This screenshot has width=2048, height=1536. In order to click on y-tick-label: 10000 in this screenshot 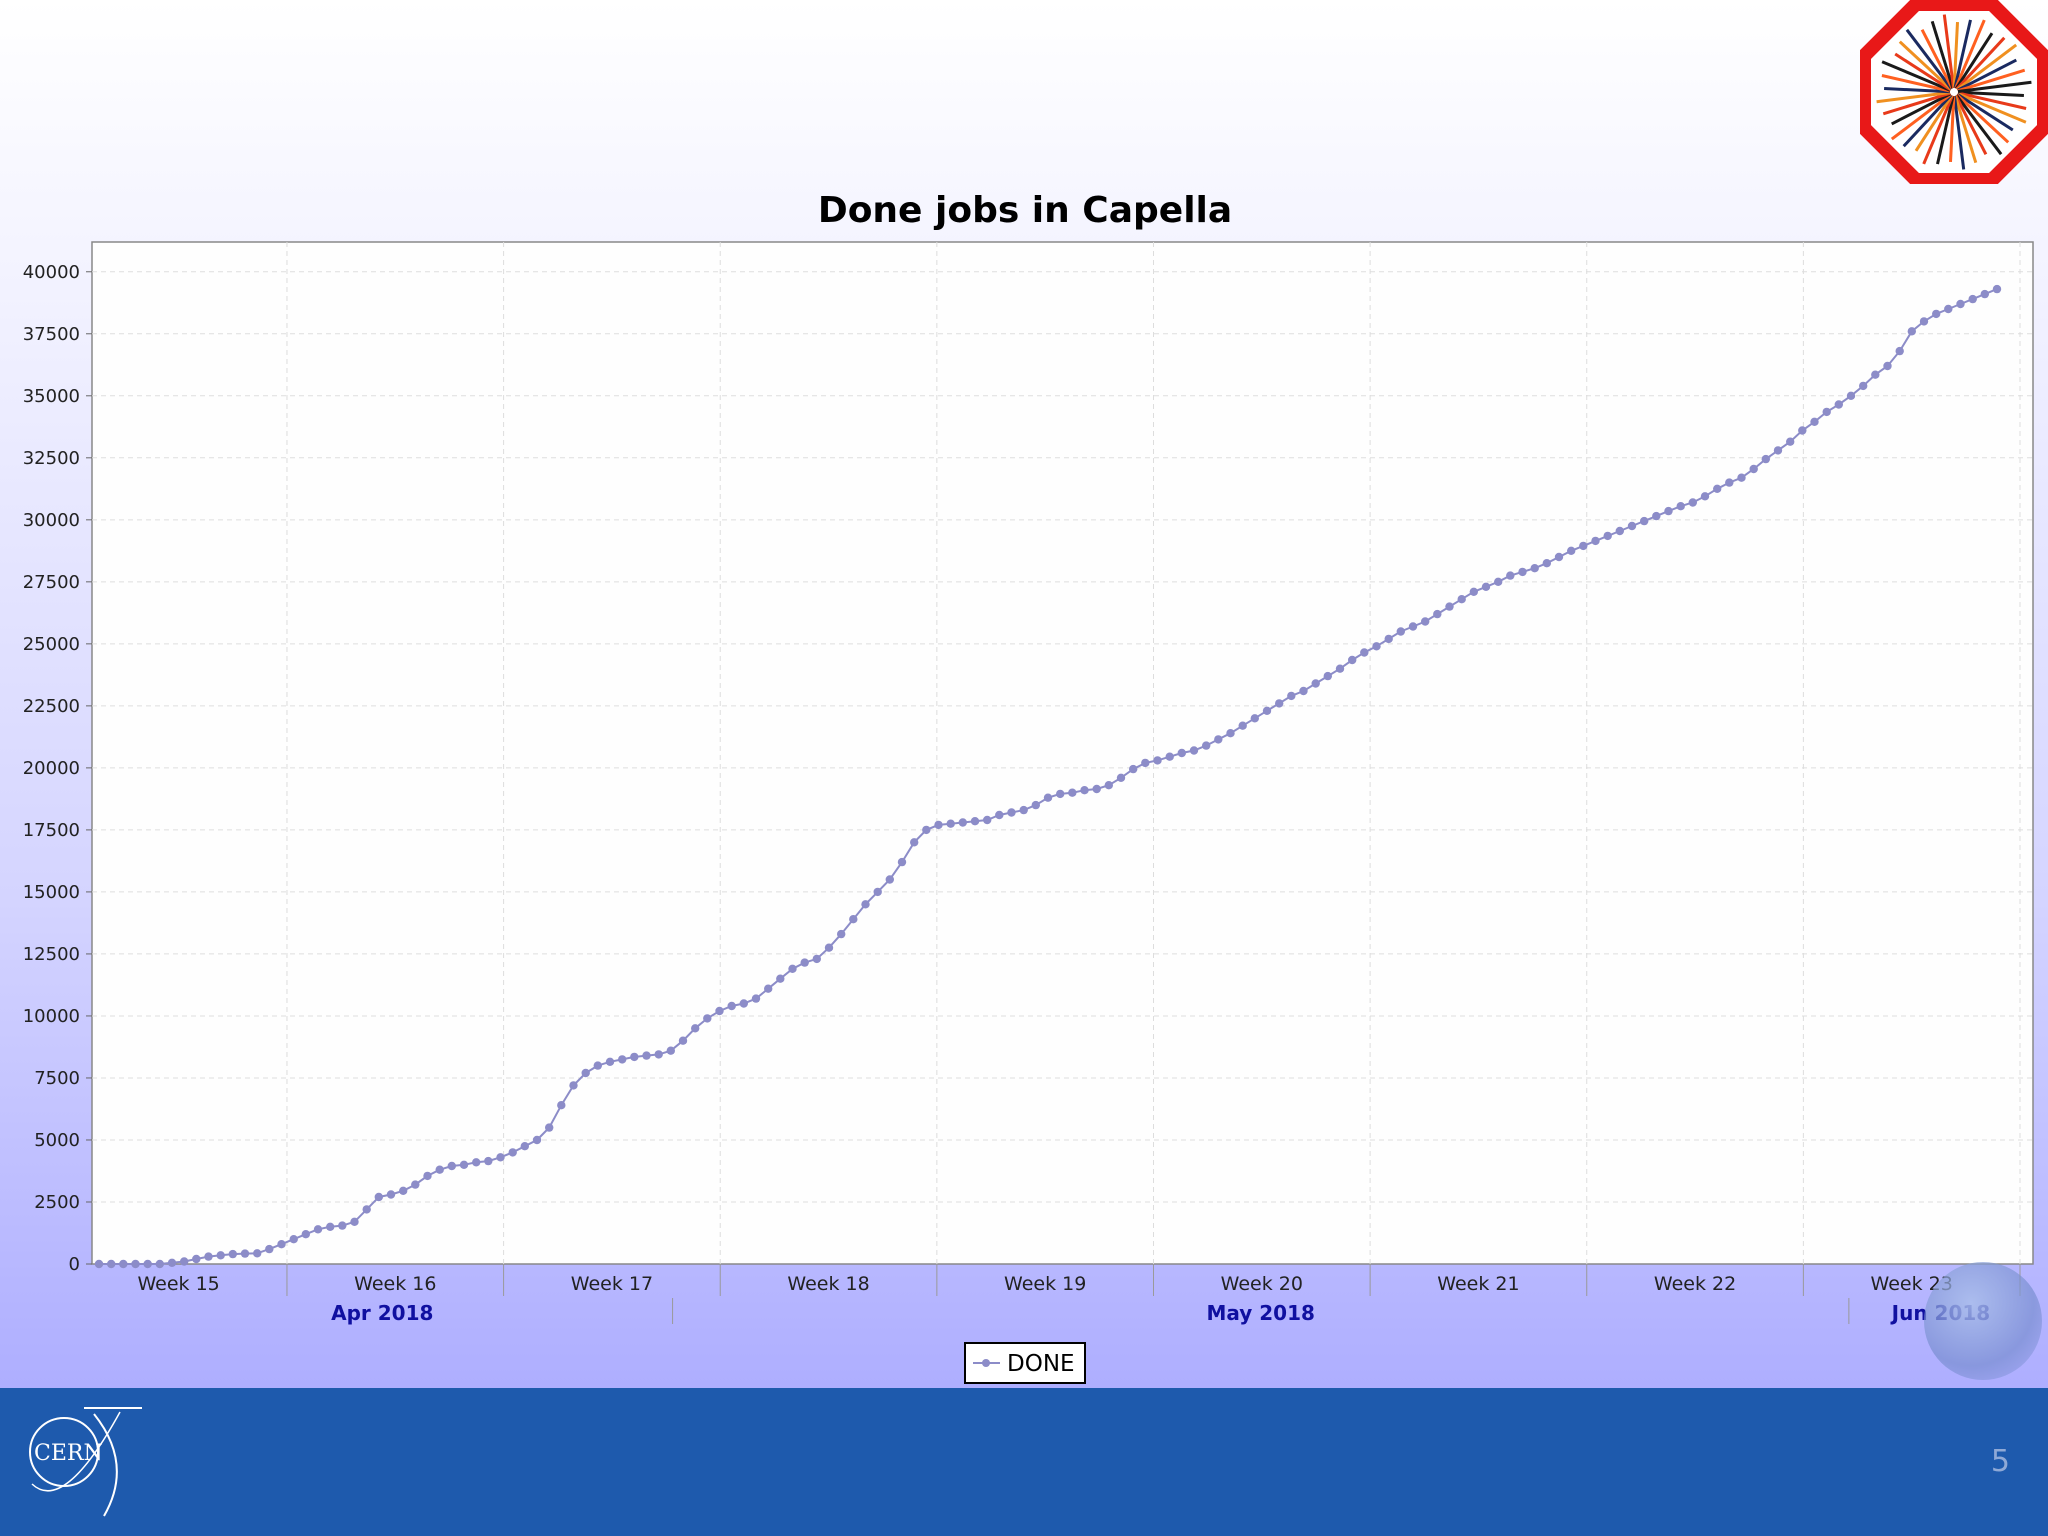, I will do `click(51, 1016)`.